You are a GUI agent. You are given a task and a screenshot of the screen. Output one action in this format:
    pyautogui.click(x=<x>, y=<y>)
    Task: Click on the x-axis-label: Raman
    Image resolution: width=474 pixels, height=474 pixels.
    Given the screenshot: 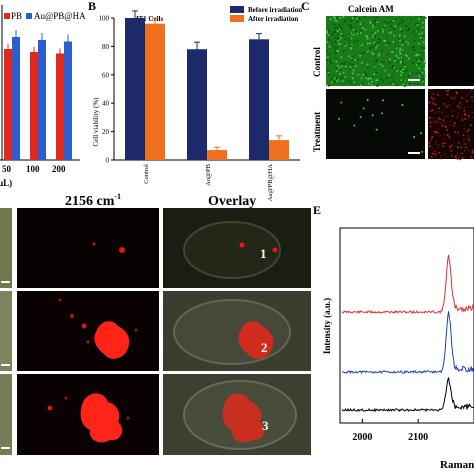 What is the action you would take?
    pyautogui.click(x=457, y=465)
    